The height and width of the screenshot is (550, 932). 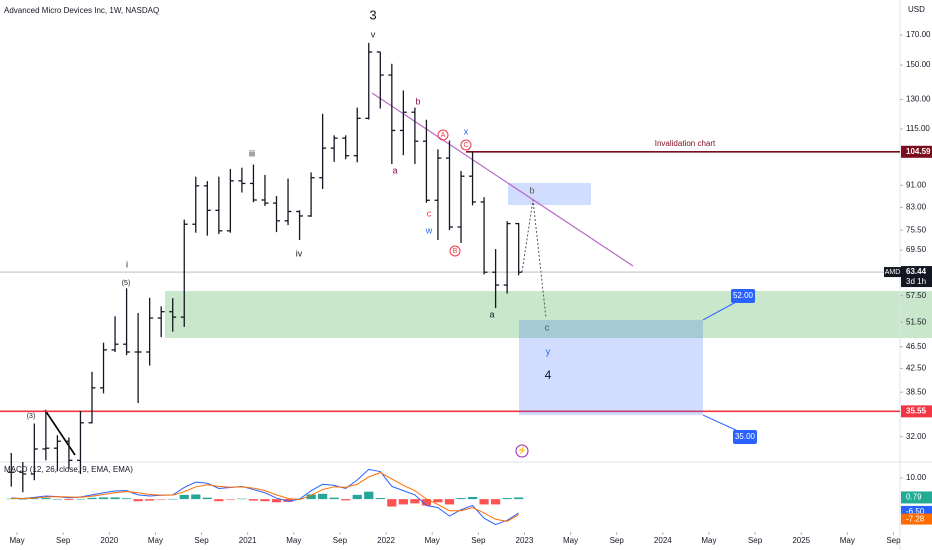 I want to click on annotation: B, so click(x=455, y=251).